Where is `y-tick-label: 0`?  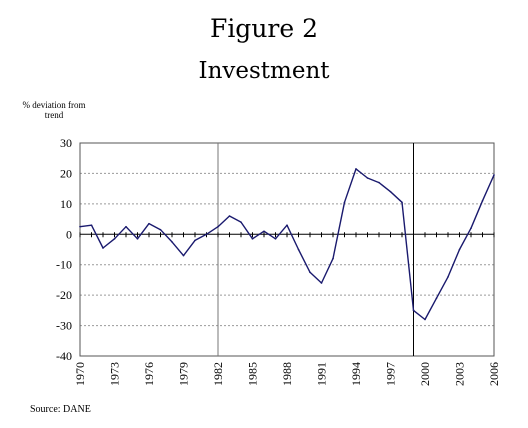 y-tick-label: 0 is located at coordinates (69, 234).